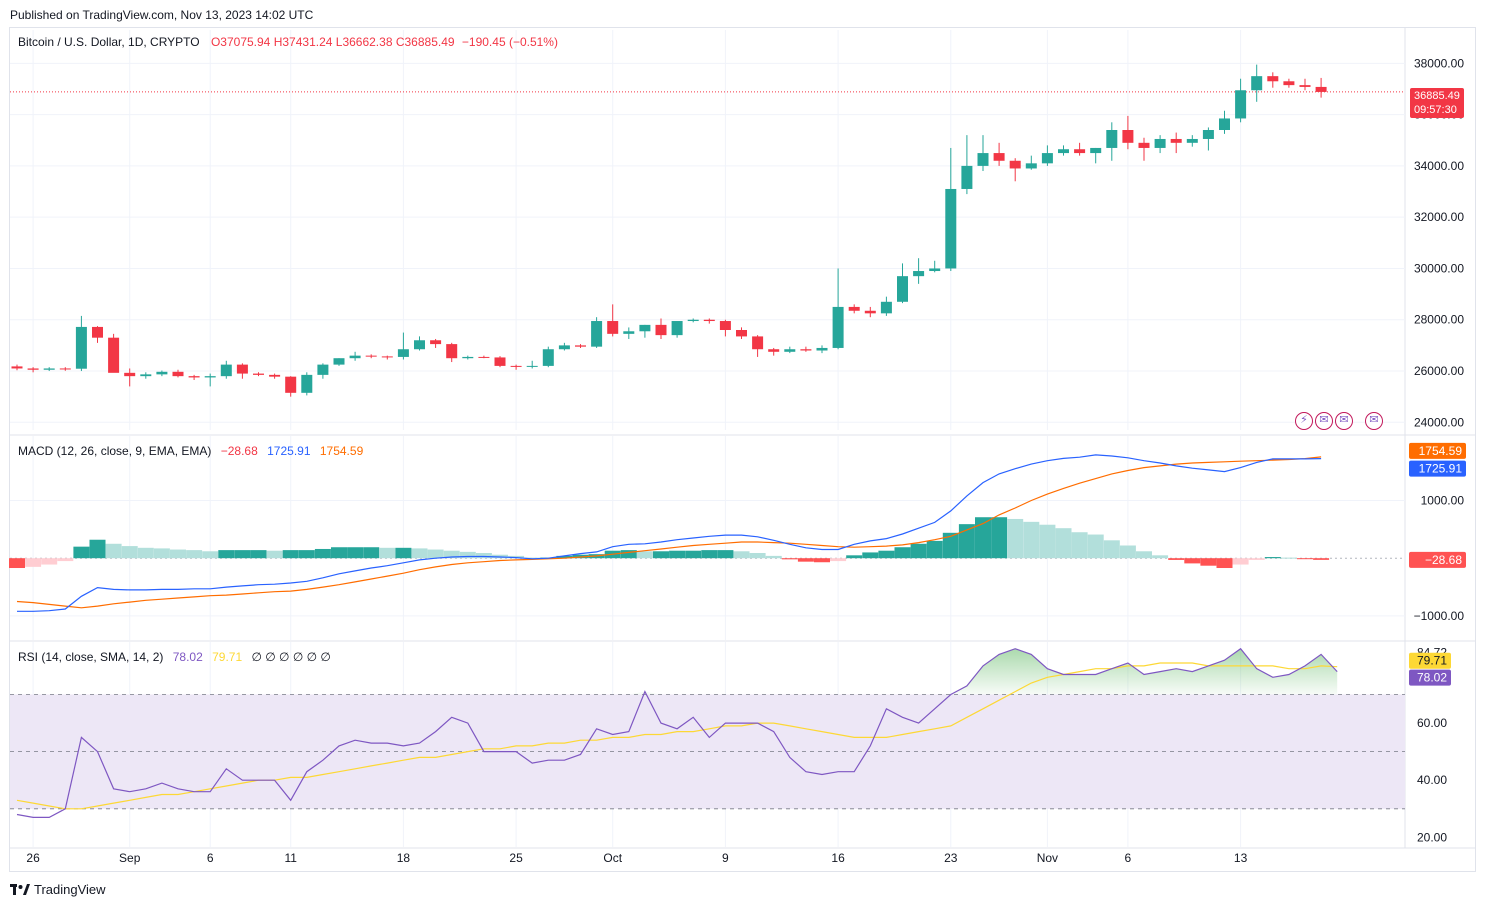  What do you see at coordinates (1432, 678) in the screenshot?
I see `rsi-value-tag-label: 78.02` at bounding box center [1432, 678].